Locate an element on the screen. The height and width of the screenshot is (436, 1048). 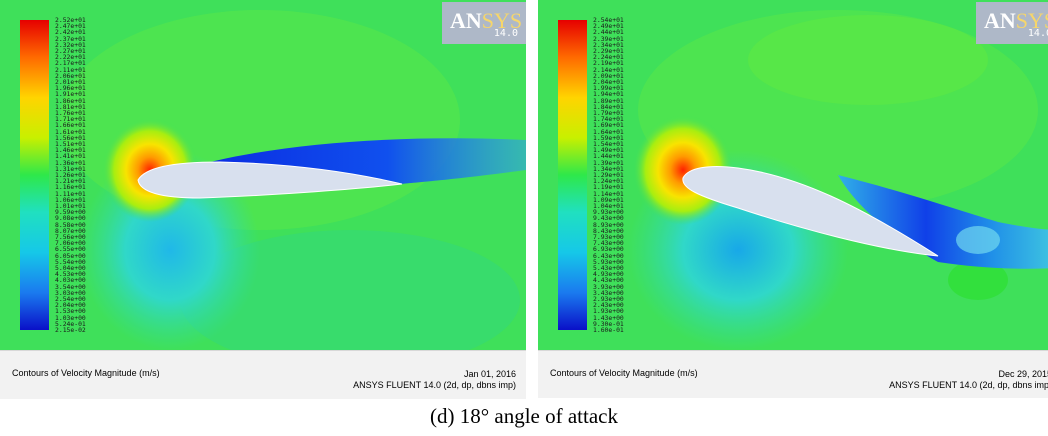
legend-tick-label: 1.89e+01 is located at coordinates (608, 100).